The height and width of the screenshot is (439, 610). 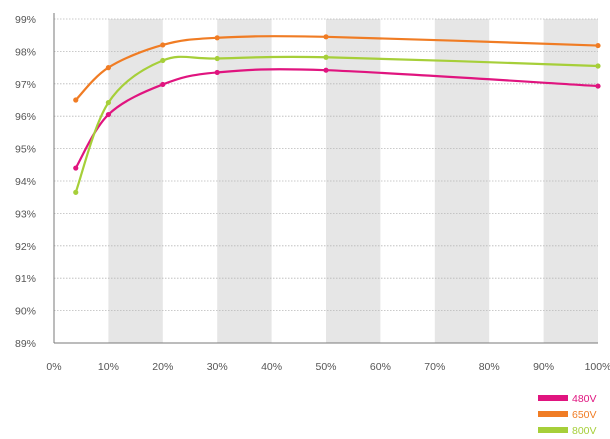 What do you see at coordinates (108, 367) in the screenshot?
I see `x-tick-label: 10%` at bounding box center [108, 367].